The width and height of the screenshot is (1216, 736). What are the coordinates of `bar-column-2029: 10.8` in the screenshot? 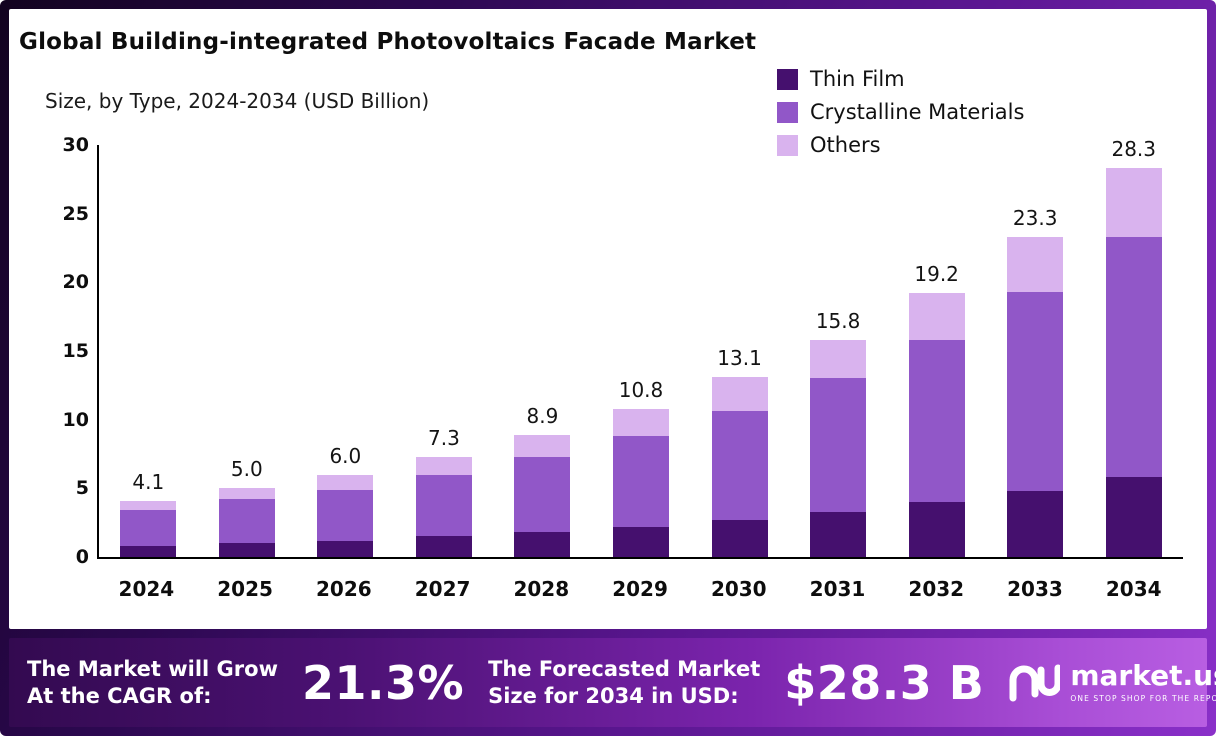 It's located at (641, 351).